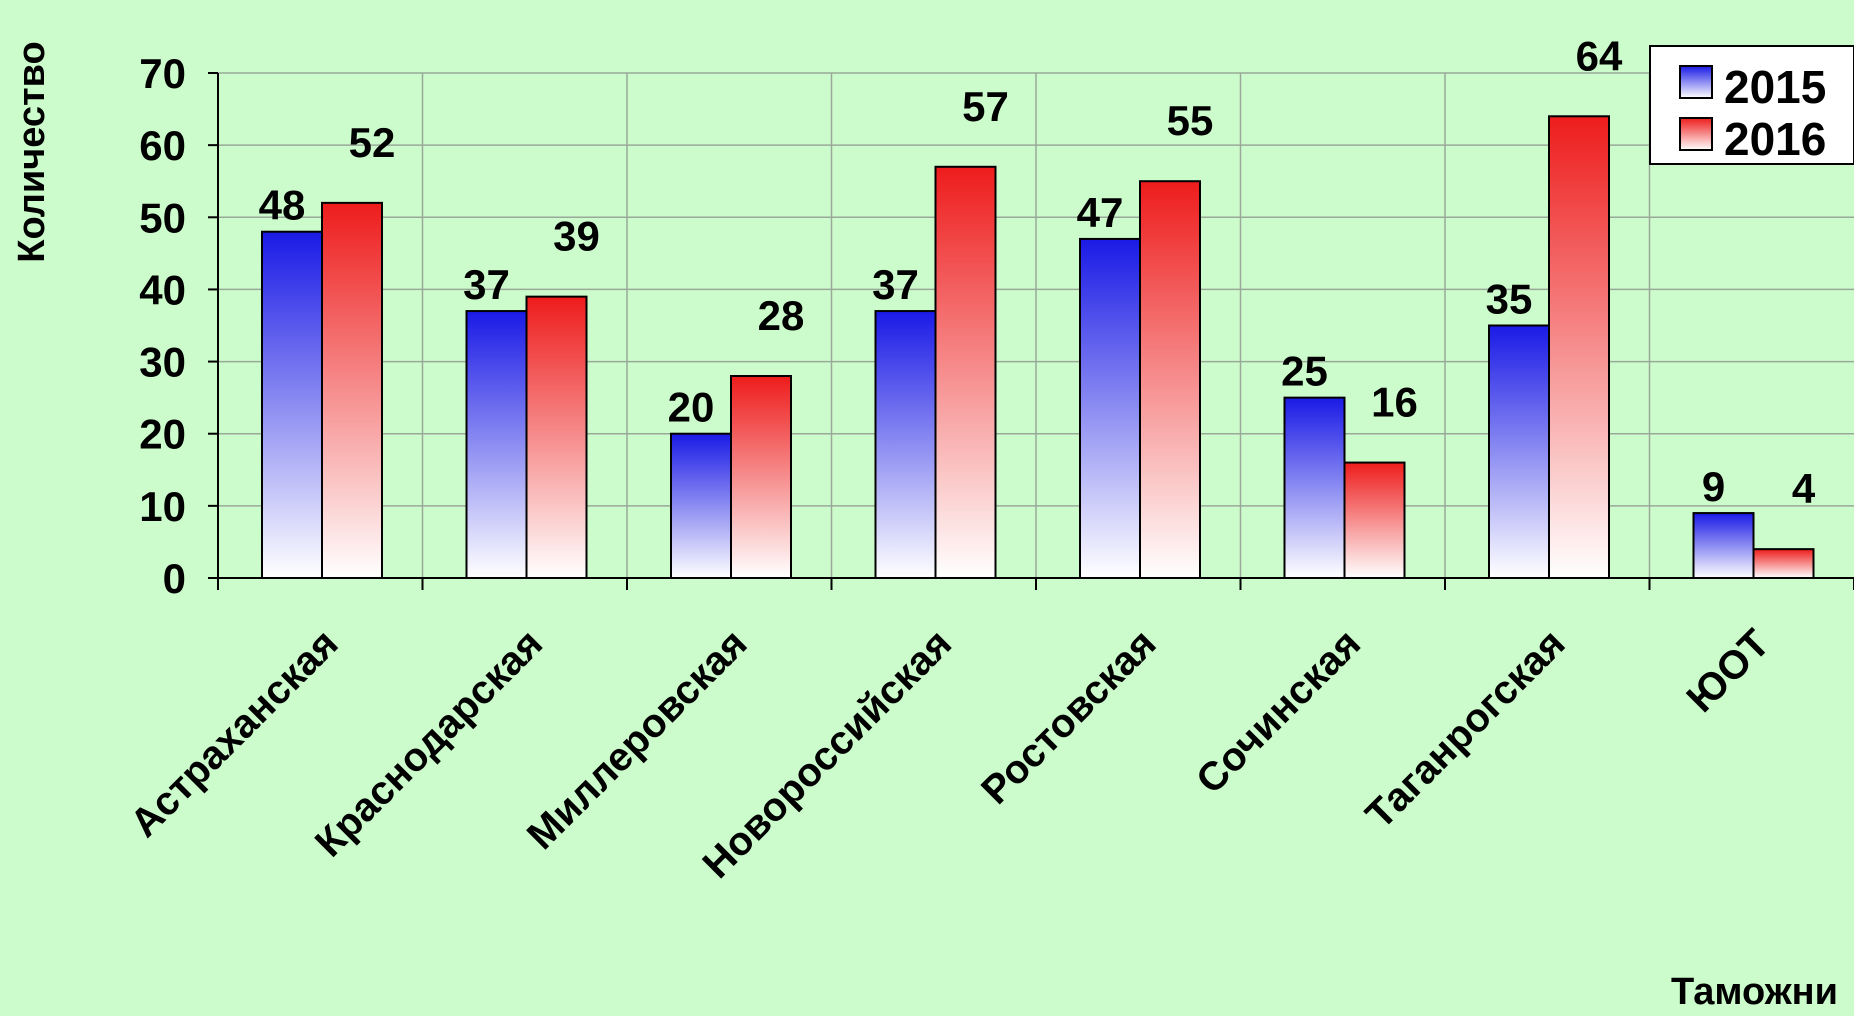 This screenshot has height=1016, width=1854. What do you see at coordinates (1068, 716) in the screenshot?
I see `x-category-label: Ростовская` at bounding box center [1068, 716].